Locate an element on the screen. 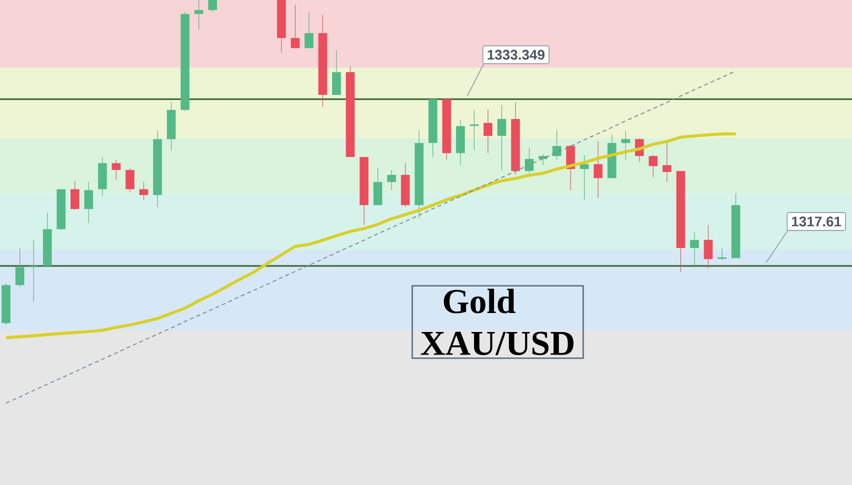 This screenshot has width=852, height=485. text: 1317.61 is located at coordinates (817, 221).